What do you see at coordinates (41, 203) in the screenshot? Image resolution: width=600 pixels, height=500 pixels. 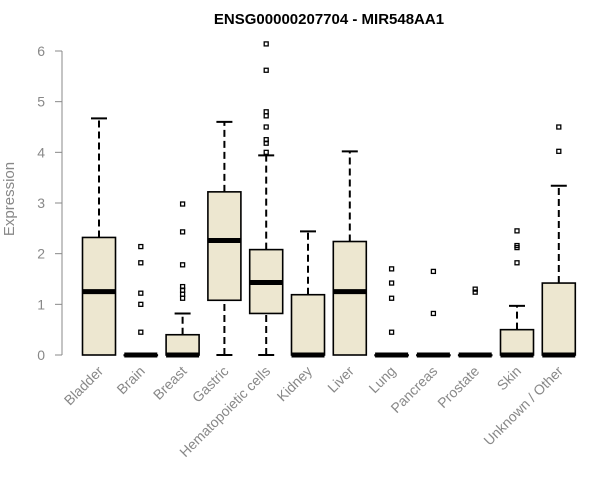 I see `y-tick-label: 3` at bounding box center [41, 203].